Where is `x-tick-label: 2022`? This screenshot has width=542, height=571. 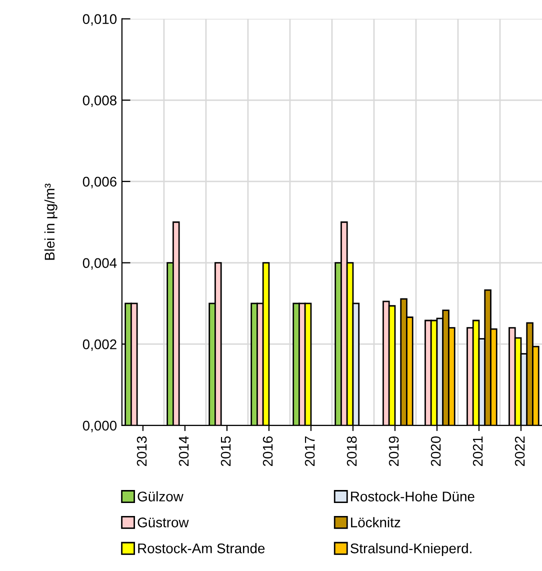 x-tick-label: 2022 is located at coordinates (519, 451).